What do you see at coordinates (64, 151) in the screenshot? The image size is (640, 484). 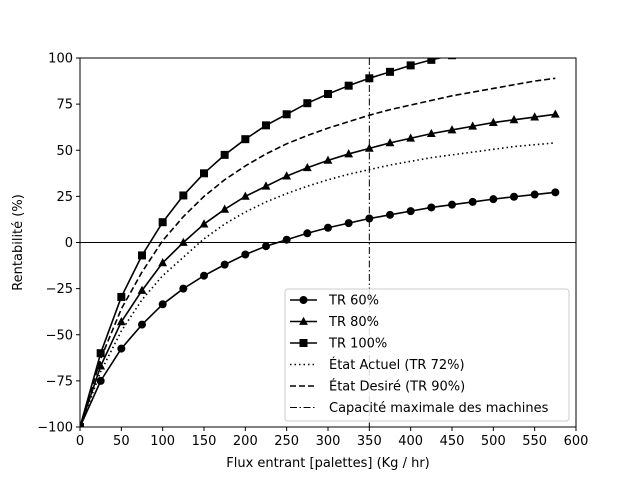 I see `y-tick-label: 50` at bounding box center [64, 151].